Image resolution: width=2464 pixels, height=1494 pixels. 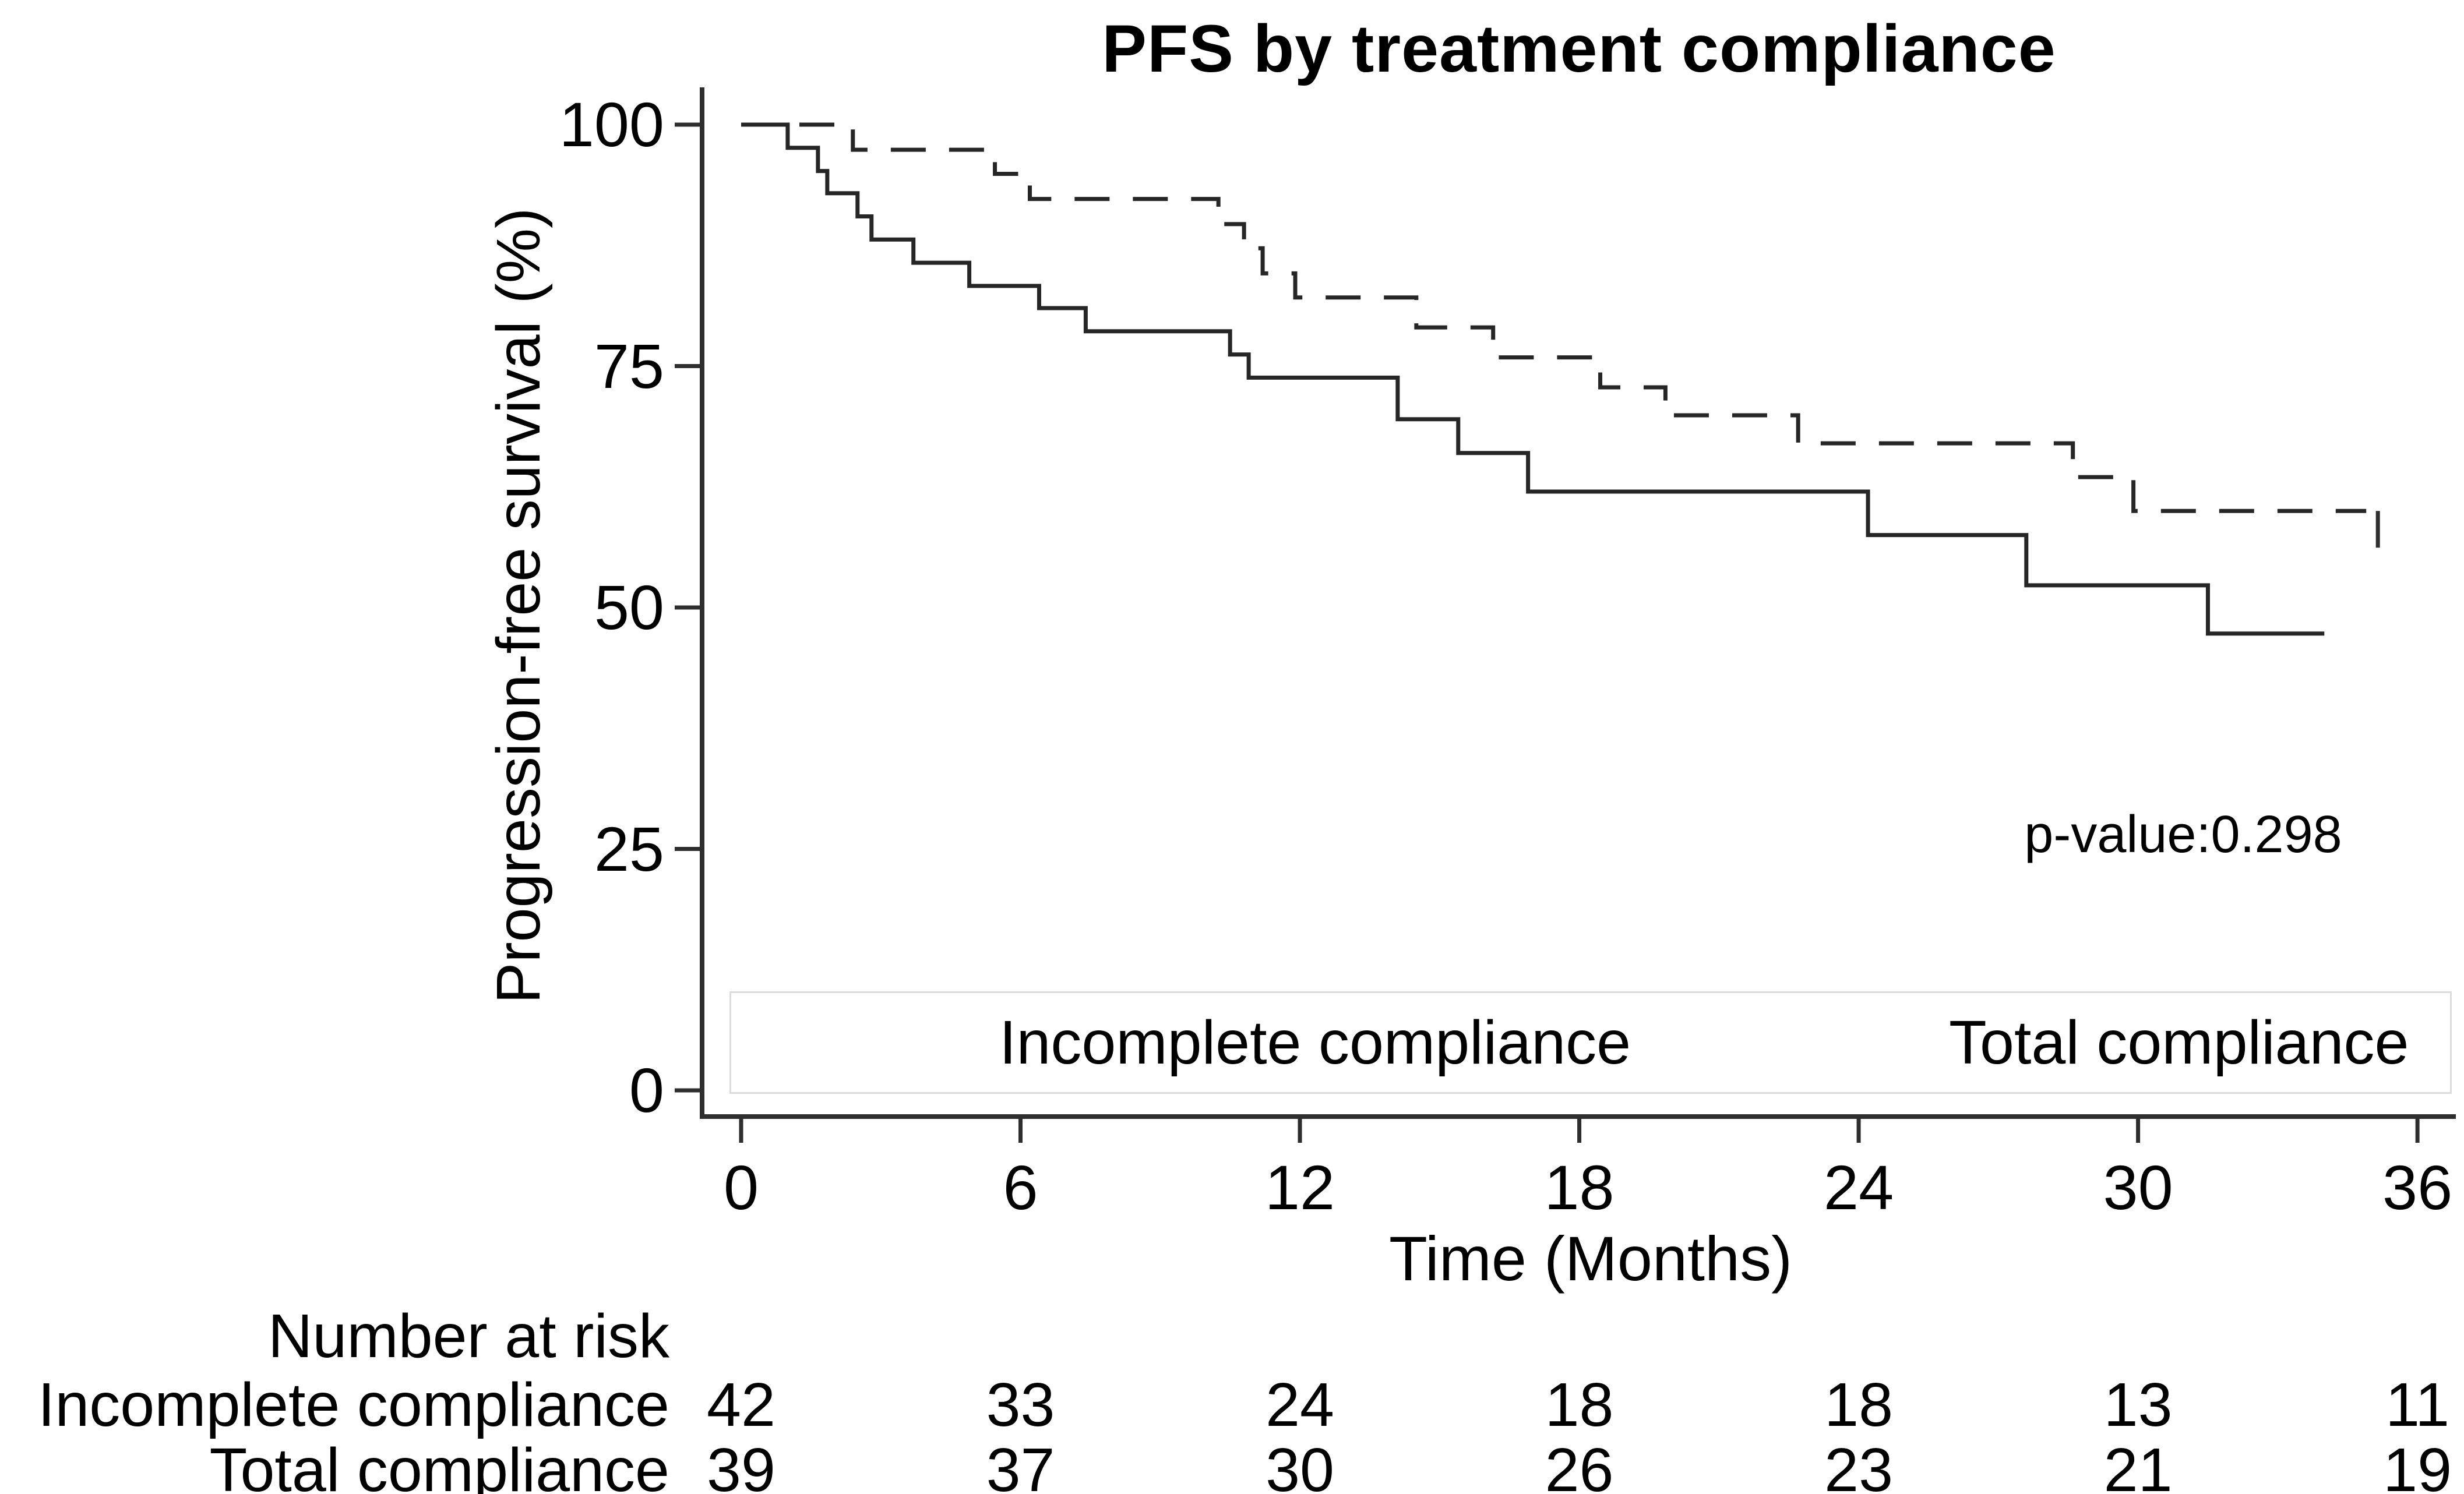 What do you see at coordinates (439, 1465) in the screenshot?
I see `risk-row-label: Total compliance` at bounding box center [439, 1465].